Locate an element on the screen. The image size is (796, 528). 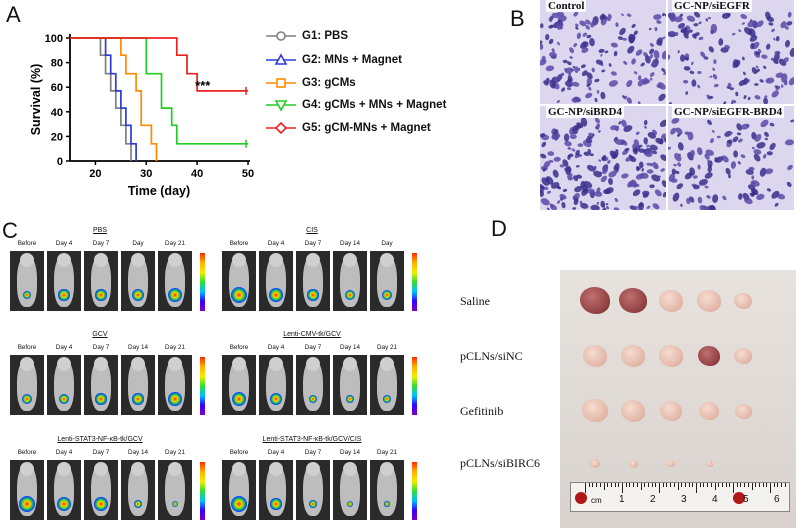
legend-marker-circle-icon is located at coordinates (281, 36).